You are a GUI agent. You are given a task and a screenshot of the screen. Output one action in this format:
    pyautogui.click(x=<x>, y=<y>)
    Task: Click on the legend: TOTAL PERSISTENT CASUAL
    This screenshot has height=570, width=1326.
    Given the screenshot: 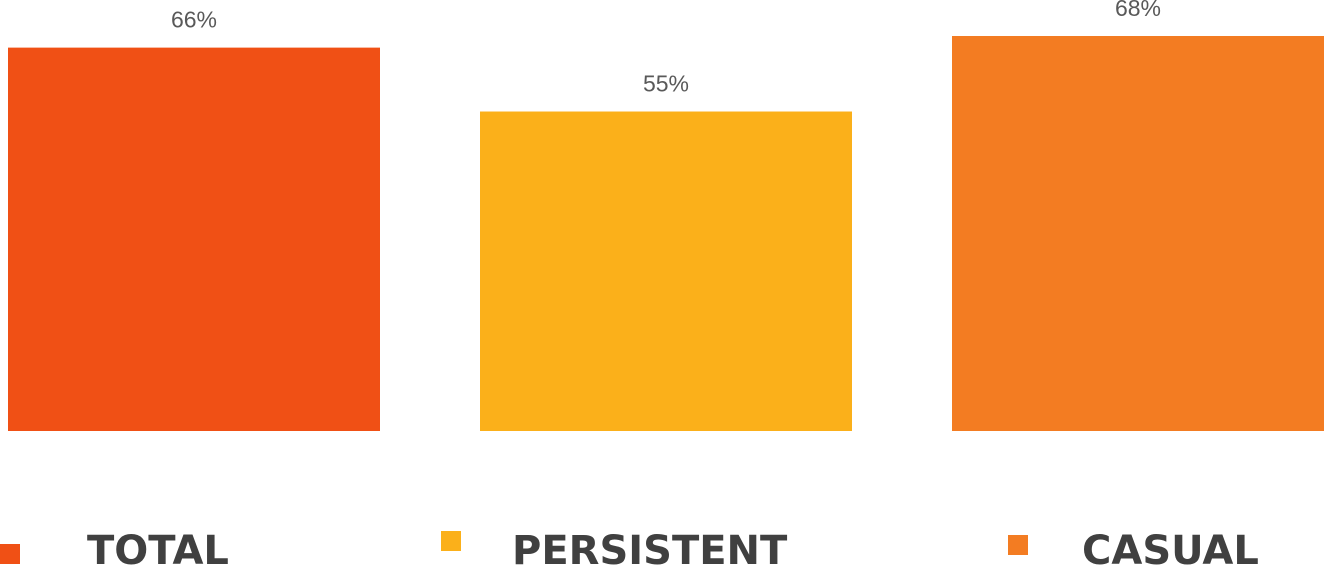 What is the action you would take?
    pyautogui.click(x=629, y=549)
    